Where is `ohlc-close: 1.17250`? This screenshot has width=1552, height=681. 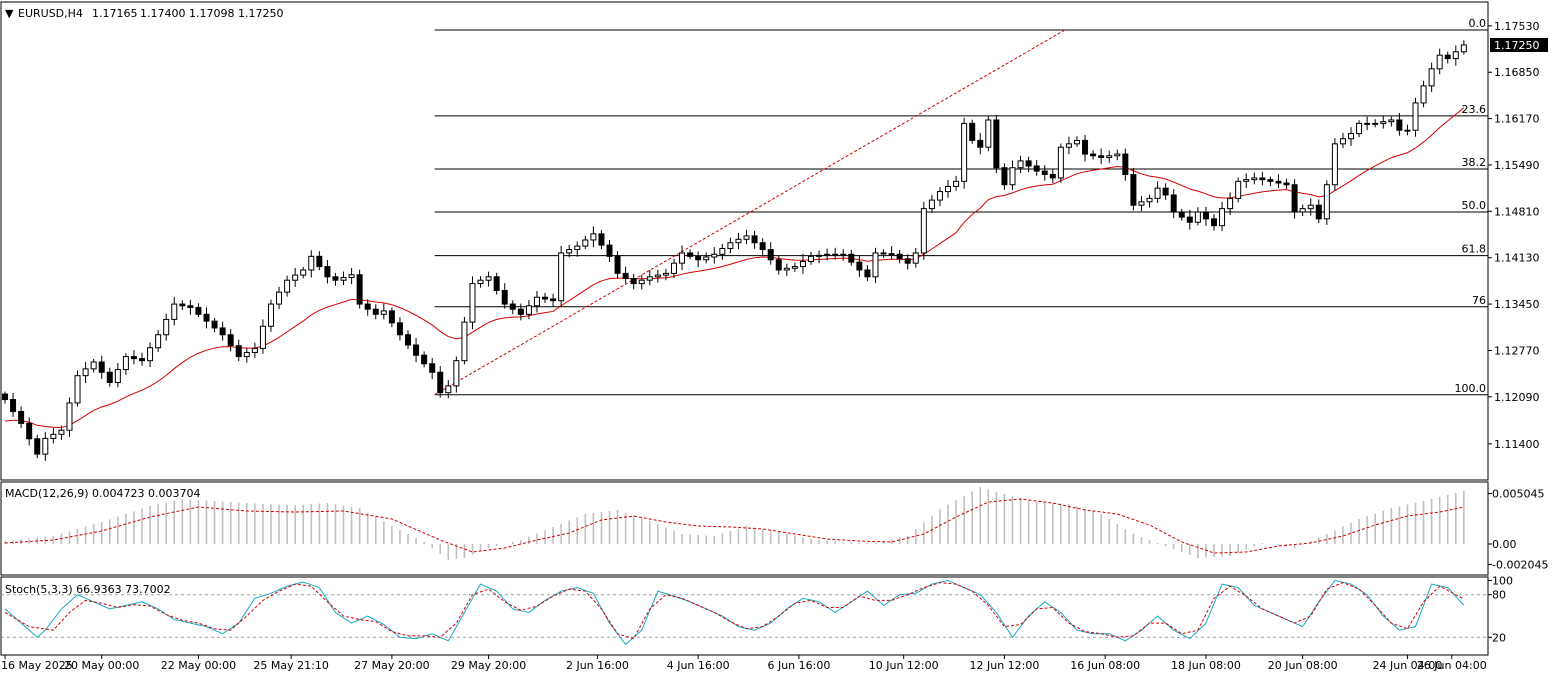 ohlc-close: 1.17250 is located at coordinates (261, 13).